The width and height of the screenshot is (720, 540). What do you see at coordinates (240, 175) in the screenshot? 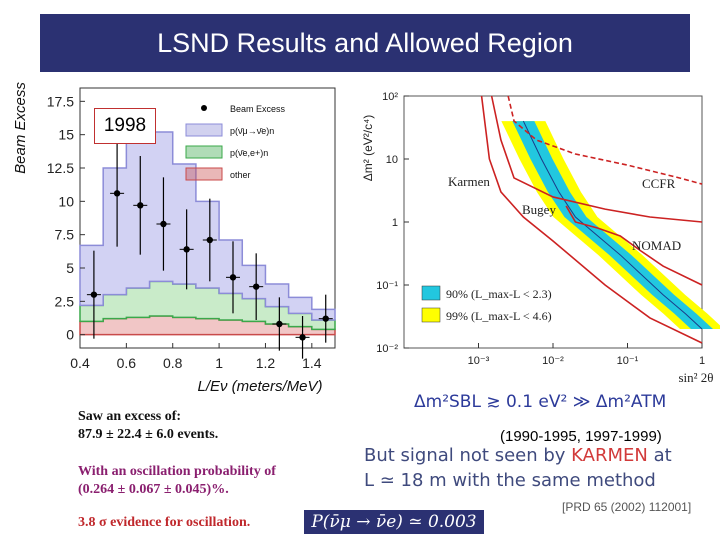
I see `legend-label-3: other` at bounding box center [240, 175].